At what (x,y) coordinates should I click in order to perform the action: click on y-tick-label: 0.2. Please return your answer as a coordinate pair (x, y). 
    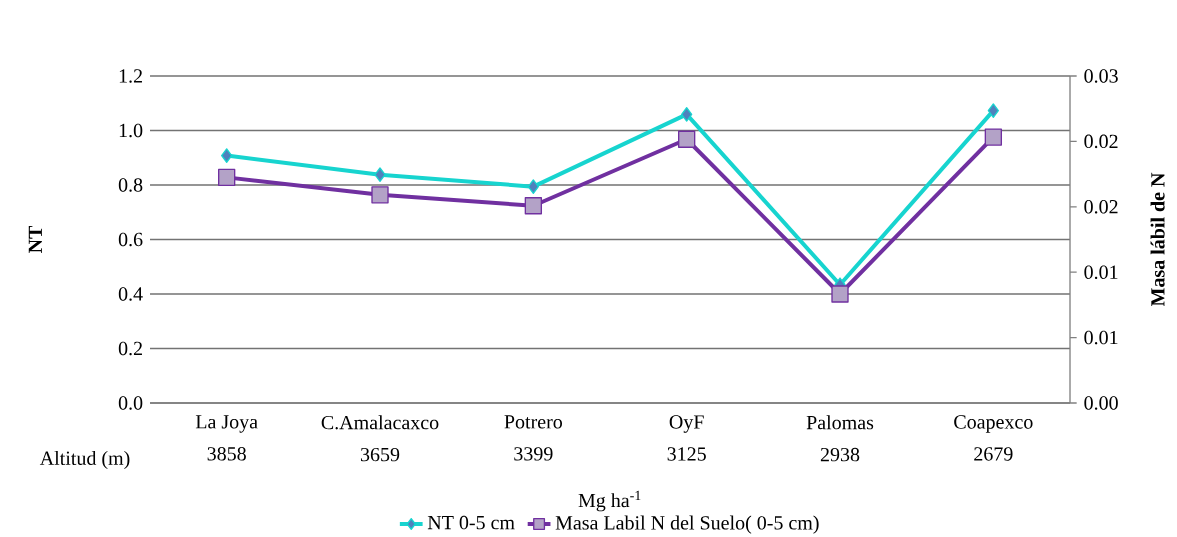
    Looking at the image, I should click on (130, 348).